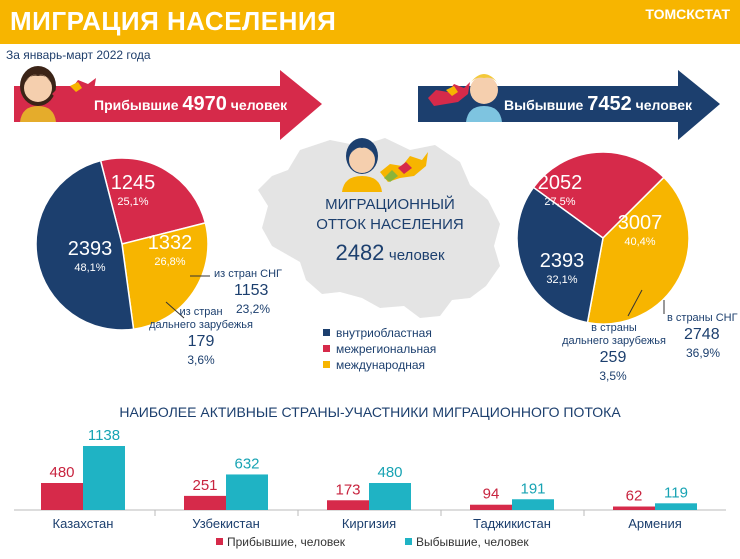 Image resolution: width=740 pixels, height=559 pixels. Describe the element at coordinates (370, 22) in the screenshot. I see `header-bar: МИГРАЦИЯ НАСЕЛЕНИЯ ТОМСКСТАТ` at that location.